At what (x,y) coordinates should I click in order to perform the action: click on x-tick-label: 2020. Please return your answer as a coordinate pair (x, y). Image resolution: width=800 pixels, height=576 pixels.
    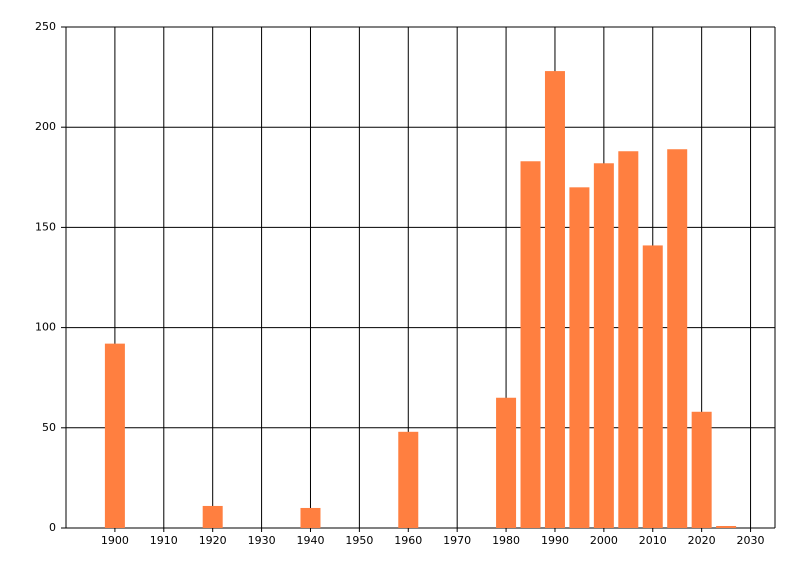
    Looking at the image, I should click on (702, 540).